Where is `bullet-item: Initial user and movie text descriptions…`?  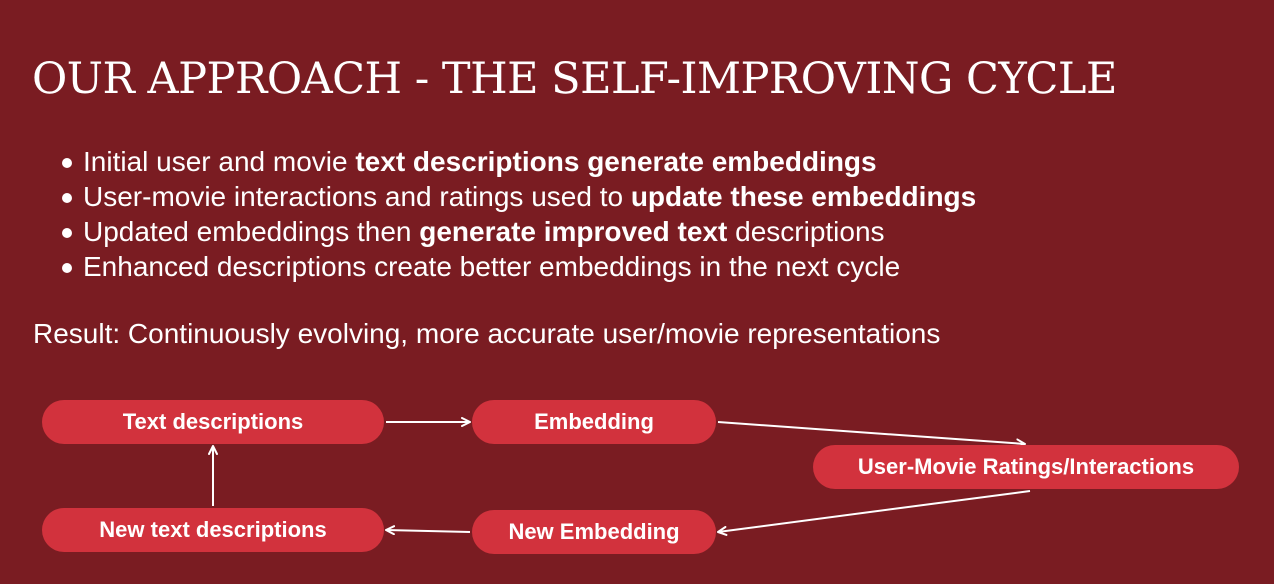
bullet-item: Initial user and movie text descriptions… is located at coordinates (518, 161).